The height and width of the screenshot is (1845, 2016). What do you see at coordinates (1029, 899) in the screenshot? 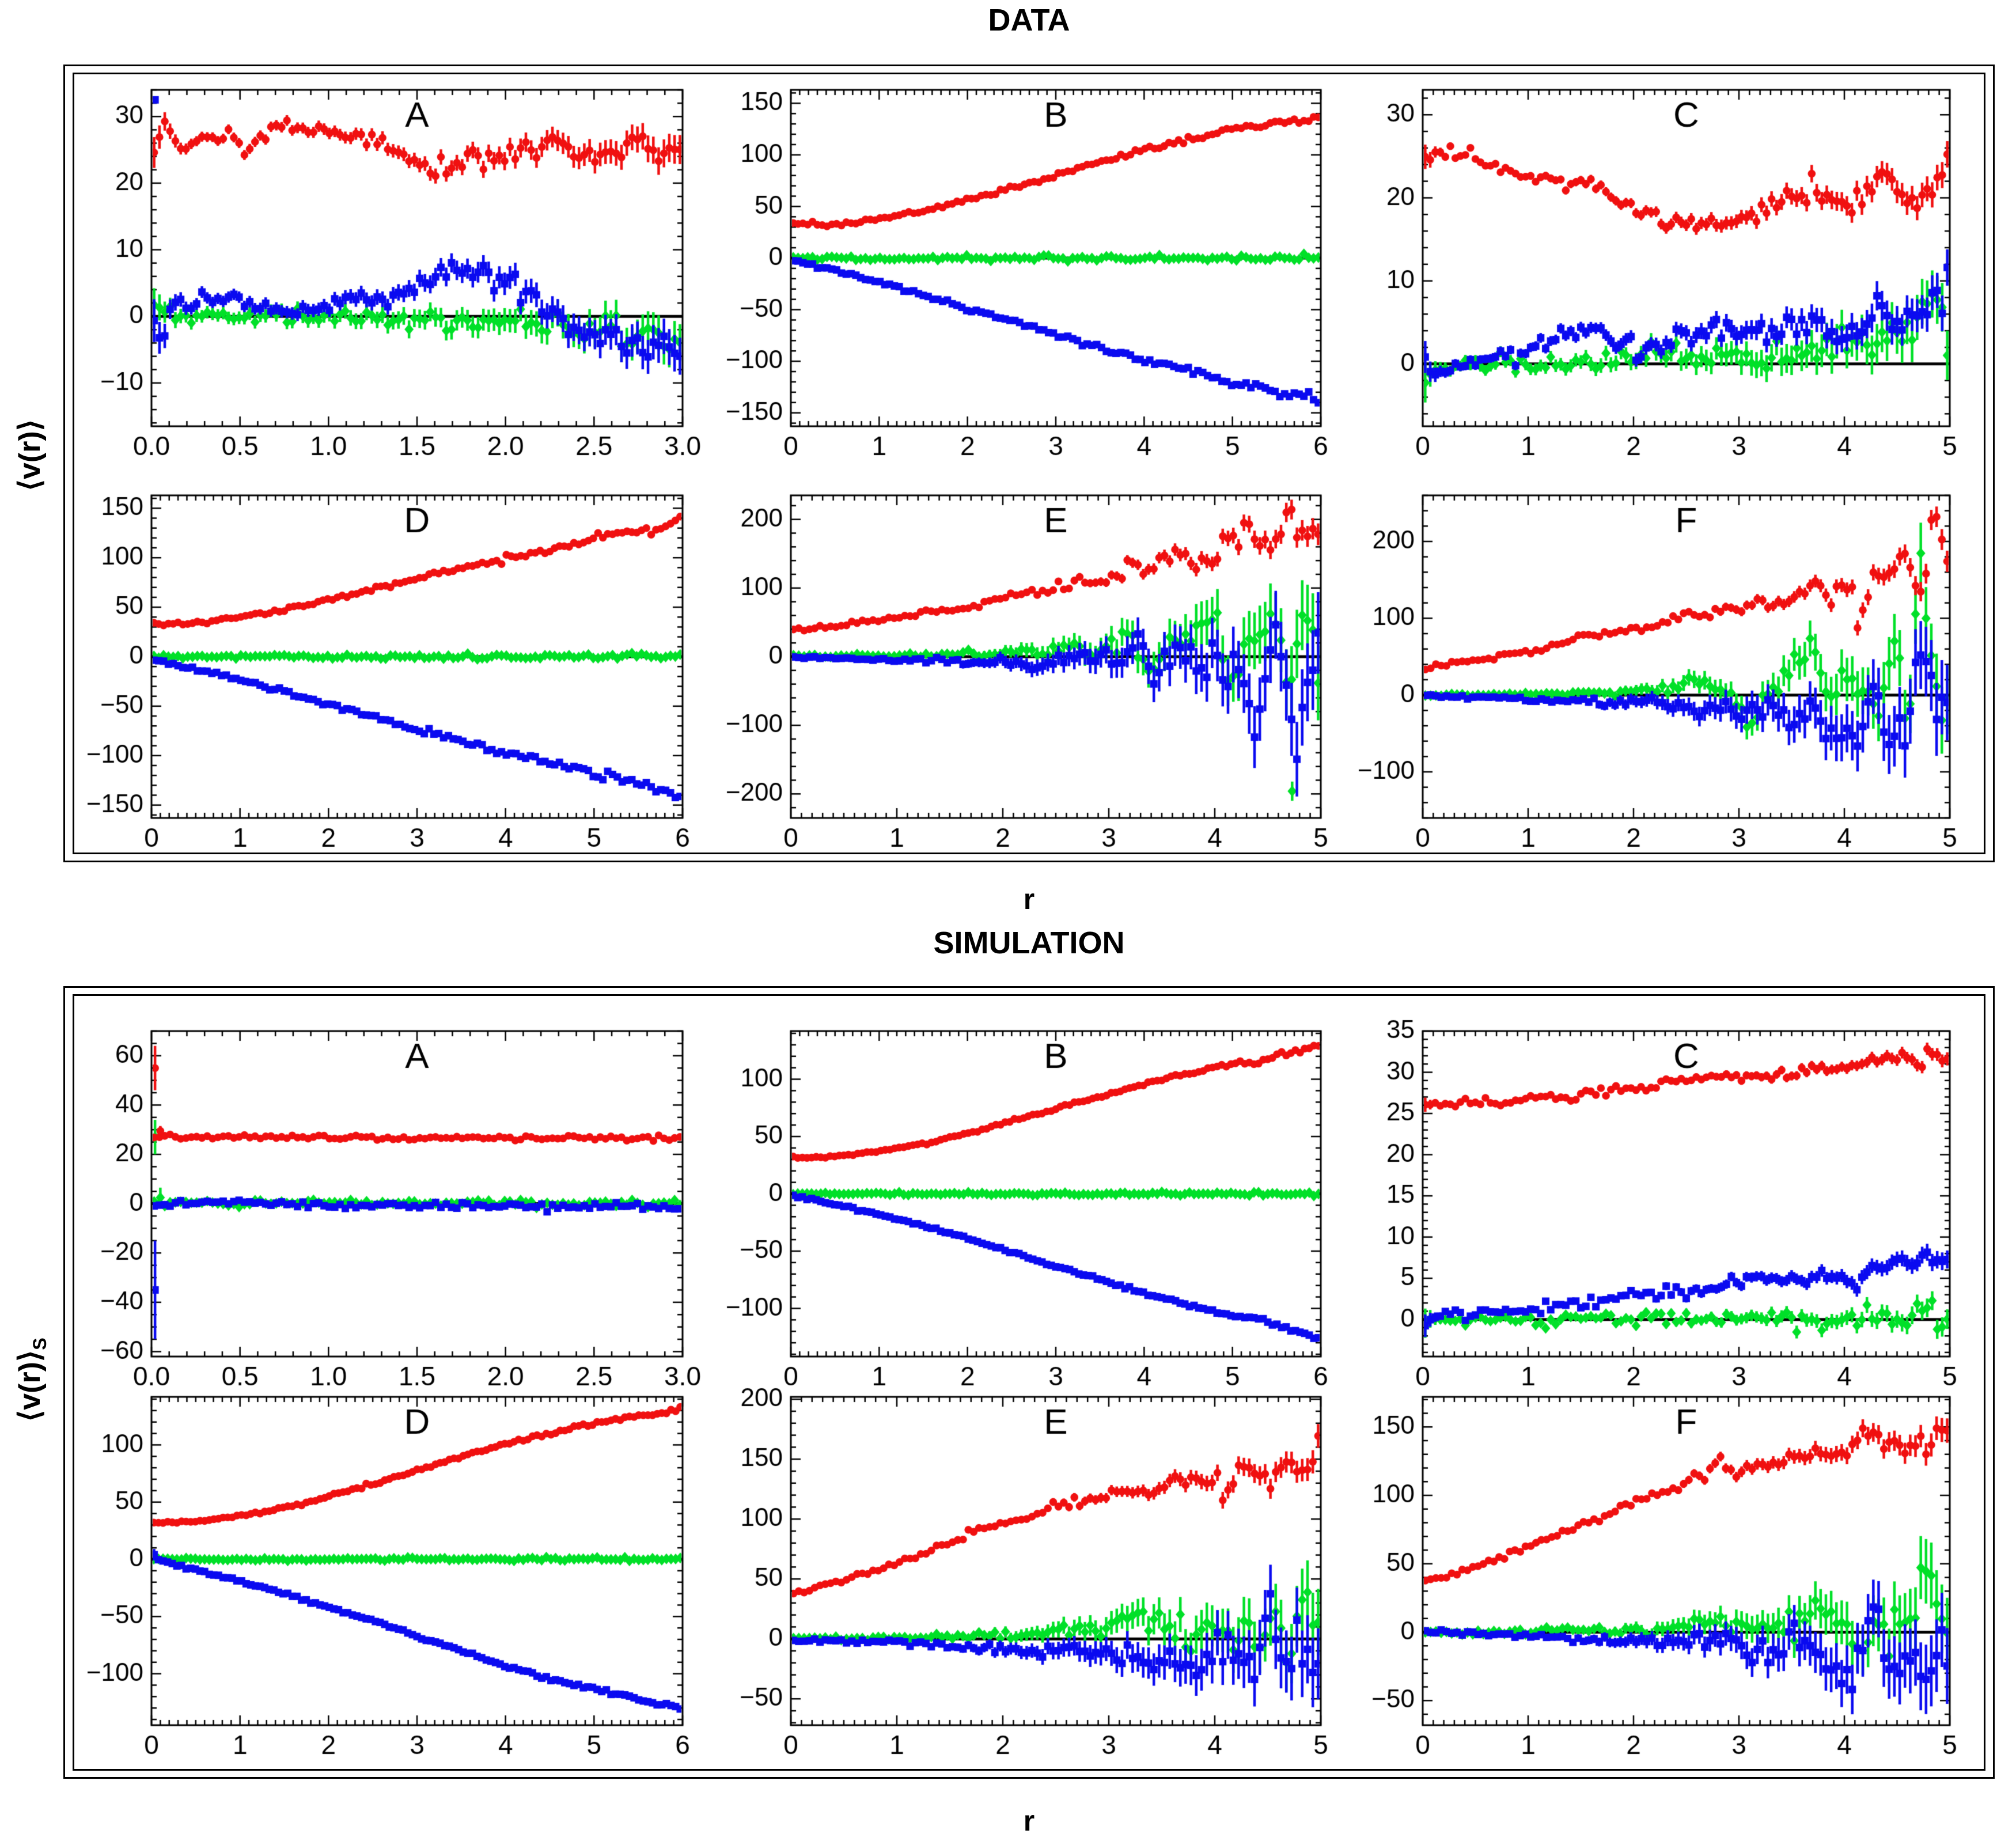
I see `data-x-axis-label: r` at bounding box center [1029, 899].